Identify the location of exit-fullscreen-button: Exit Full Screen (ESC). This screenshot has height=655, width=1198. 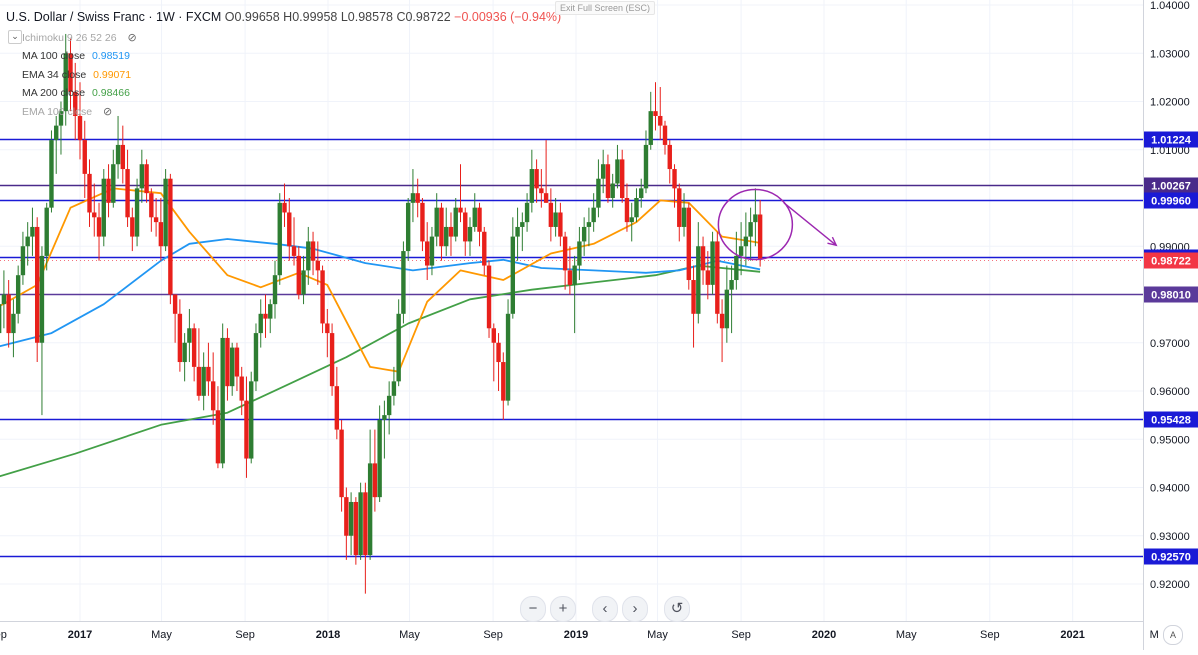
(605, 8).